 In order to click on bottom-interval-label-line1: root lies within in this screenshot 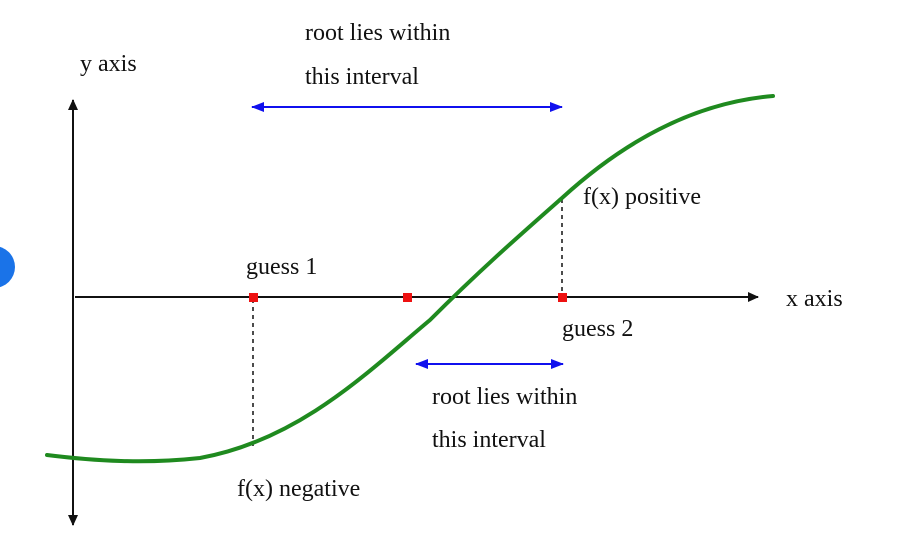, I will do `click(504, 397)`.